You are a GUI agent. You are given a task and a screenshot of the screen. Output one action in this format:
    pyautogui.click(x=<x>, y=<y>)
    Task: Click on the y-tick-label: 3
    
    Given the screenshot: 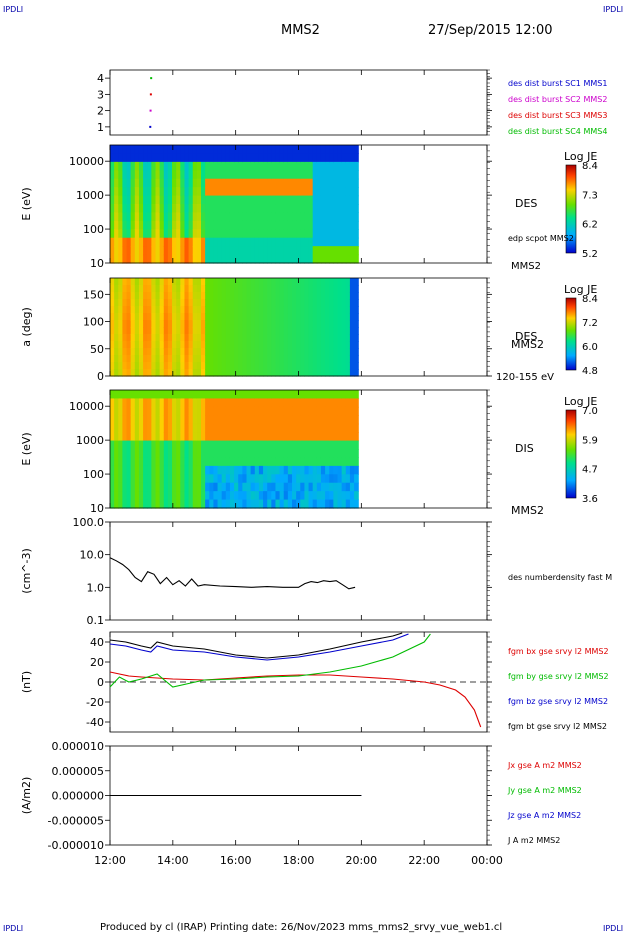 What is the action you would take?
    pyautogui.click(x=100, y=94)
    